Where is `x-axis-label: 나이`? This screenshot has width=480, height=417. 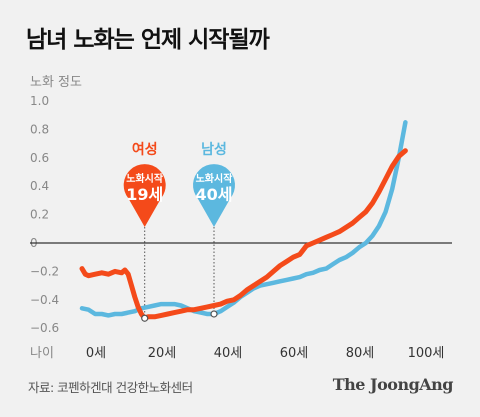
x-axis-label: 나이 is located at coordinates (42, 353).